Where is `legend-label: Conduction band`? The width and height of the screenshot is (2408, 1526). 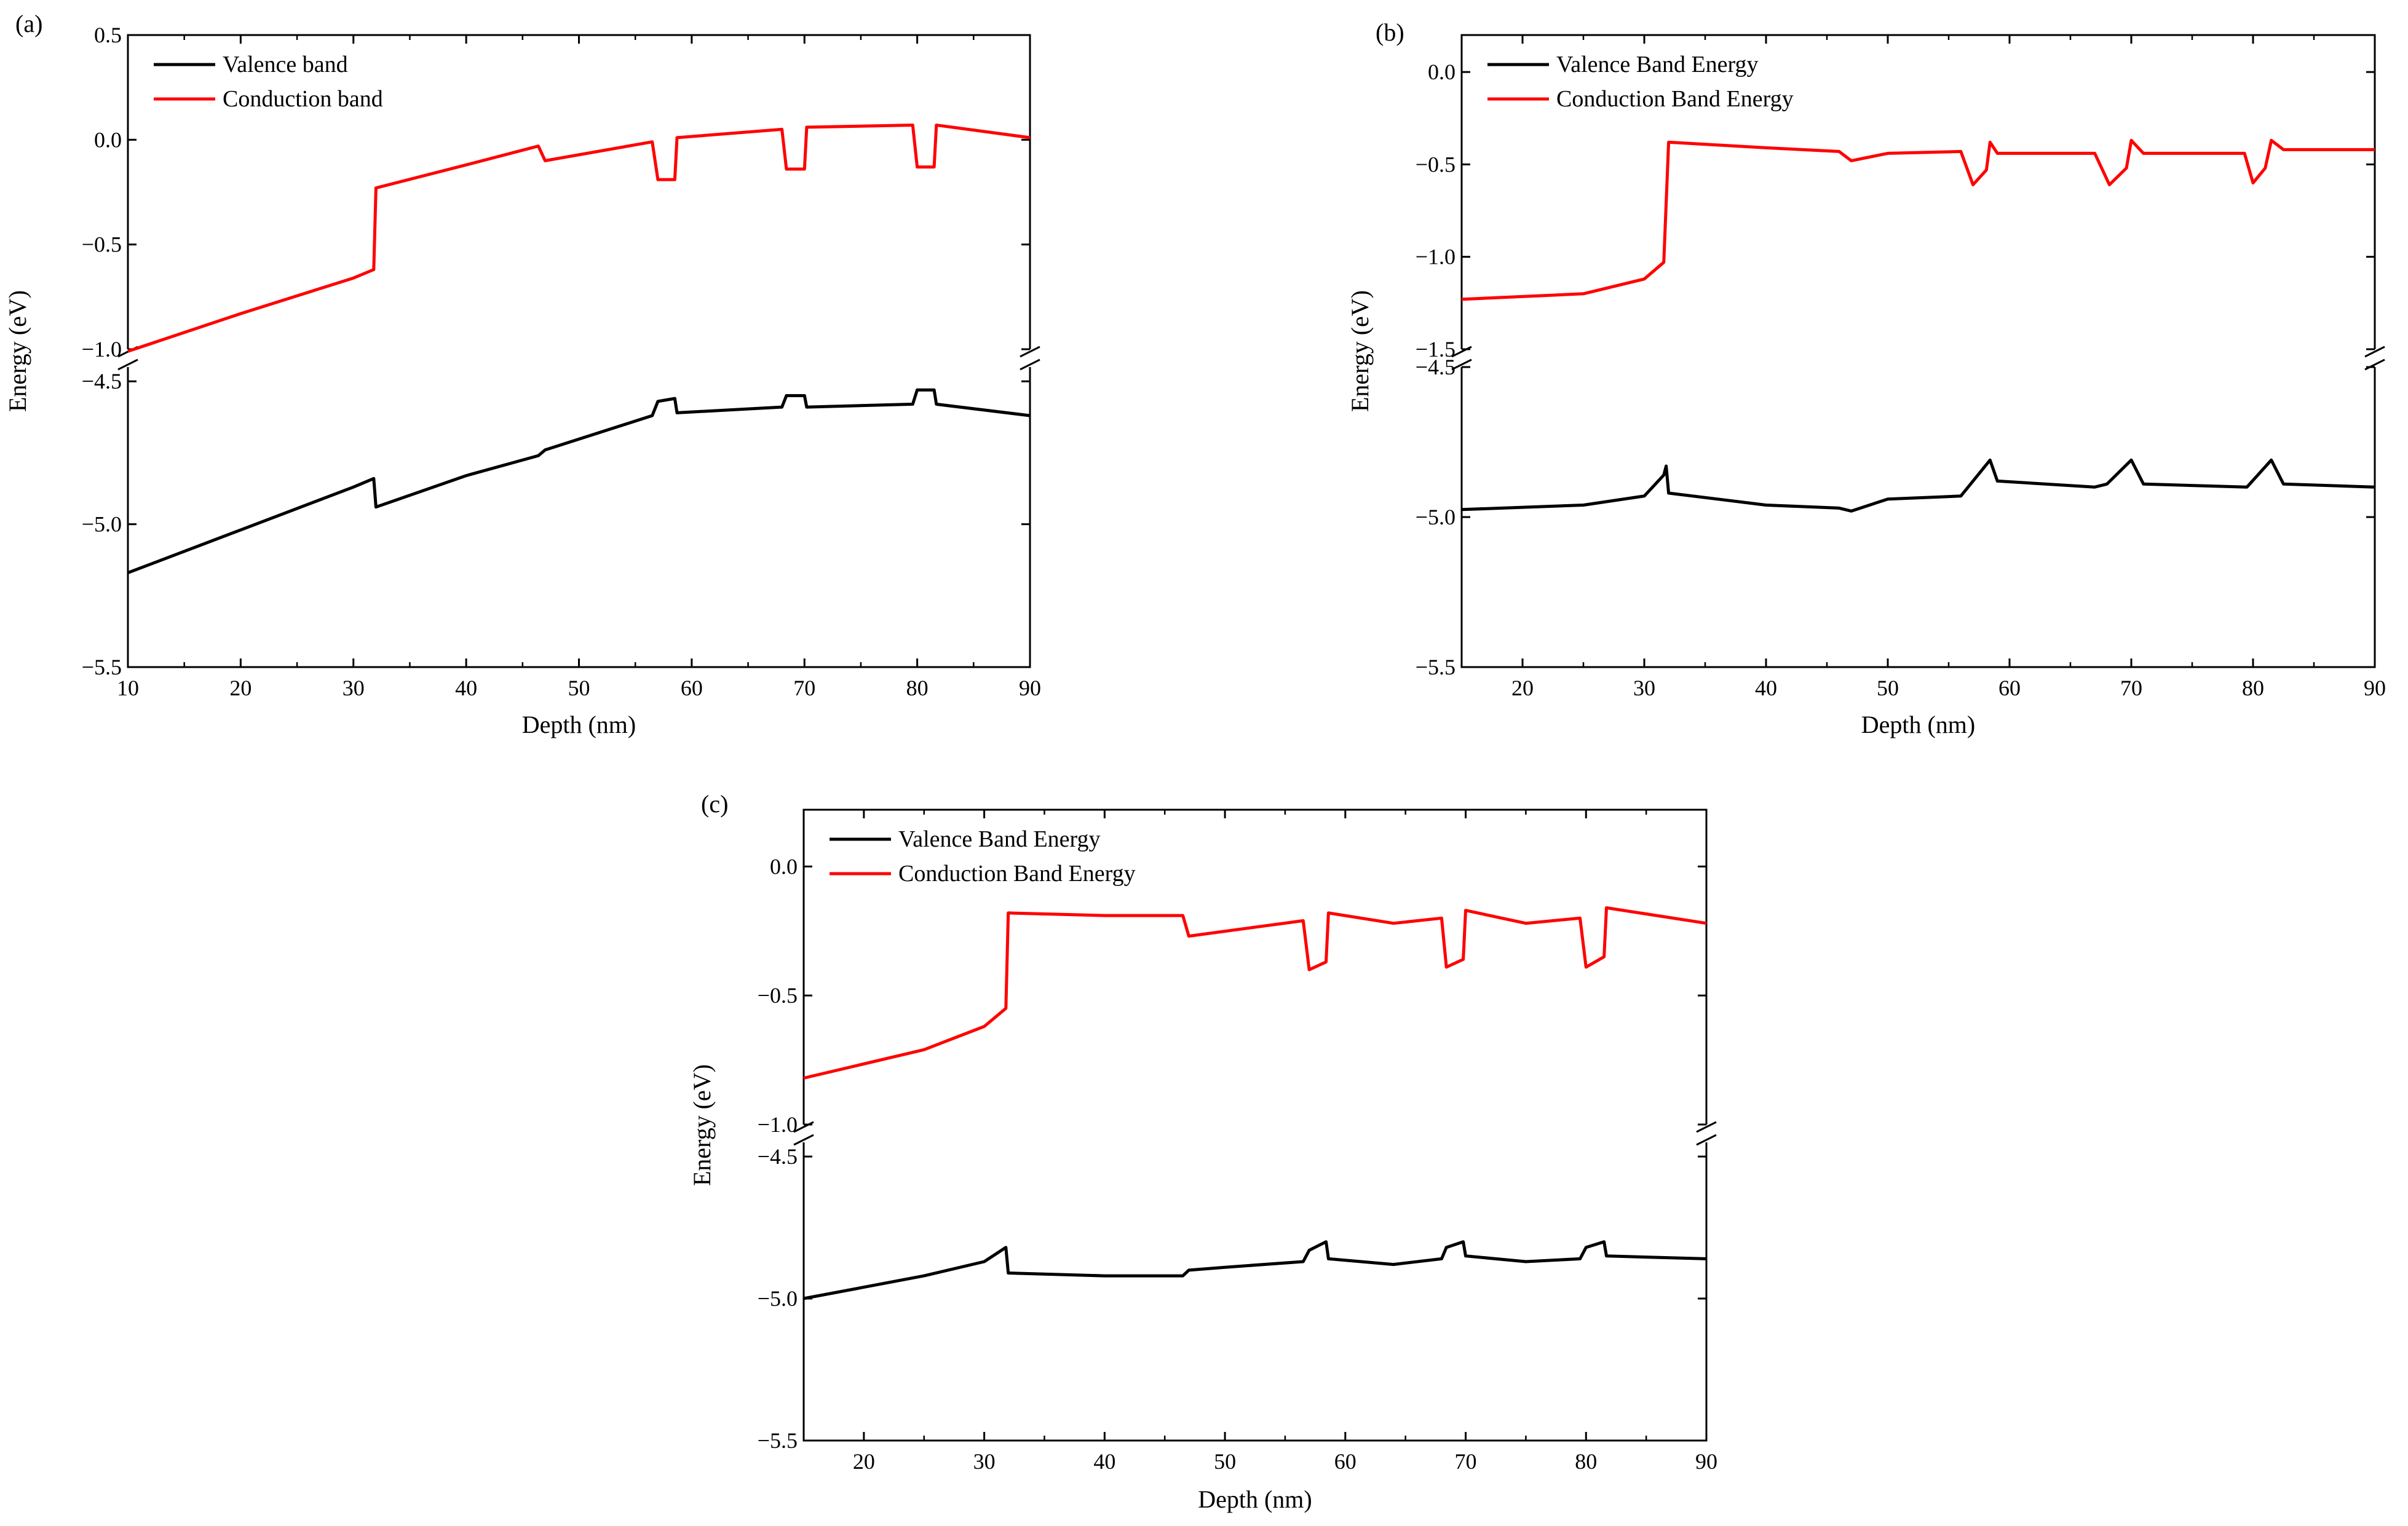 legend-label: Conduction band is located at coordinates (303, 99).